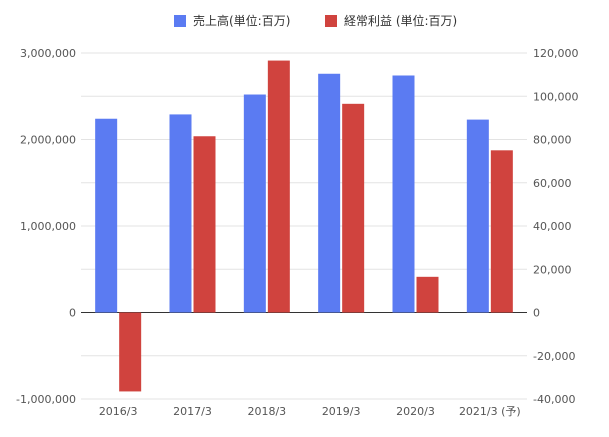 Image resolution: width=609 pixels, height=437 pixels. Describe the element at coordinates (536, 313) in the screenshot. I see `y-right-tick-label: 0` at that location.